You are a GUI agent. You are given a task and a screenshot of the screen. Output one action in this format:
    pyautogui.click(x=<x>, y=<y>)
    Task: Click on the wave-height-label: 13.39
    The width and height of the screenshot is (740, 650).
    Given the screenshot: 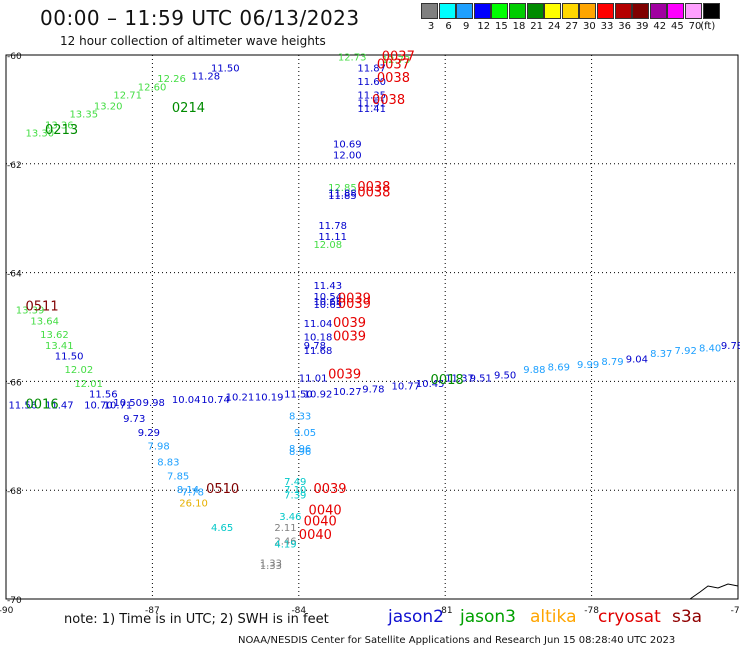 What is the action you would take?
    pyautogui.click(x=30, y=310)
    